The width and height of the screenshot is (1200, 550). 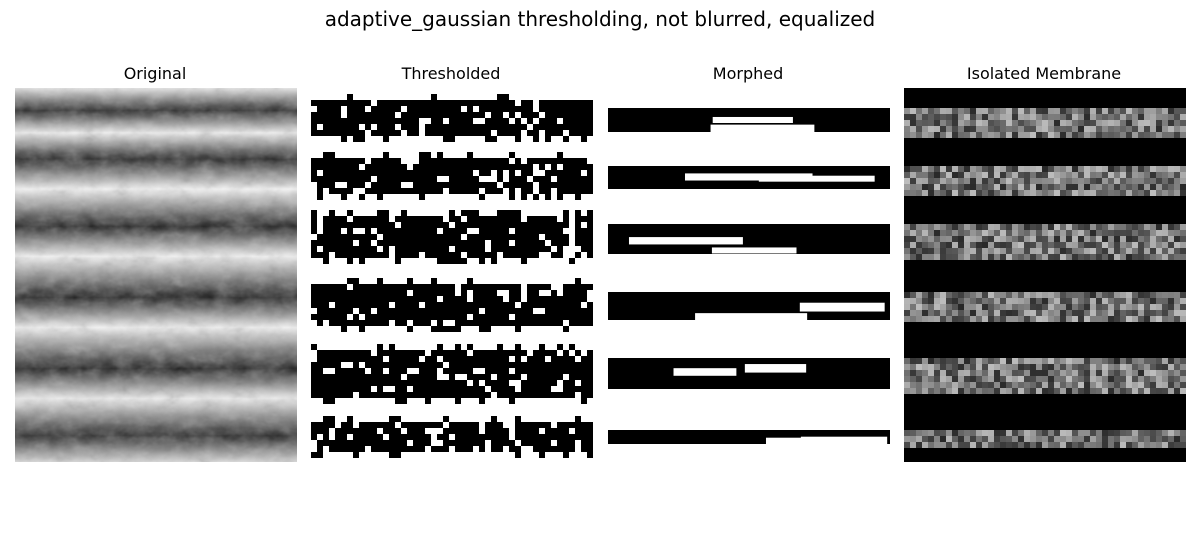 I want to click on panel-title-isolated-membrane: Isolated Membrane, so click(x=1044, y=73).